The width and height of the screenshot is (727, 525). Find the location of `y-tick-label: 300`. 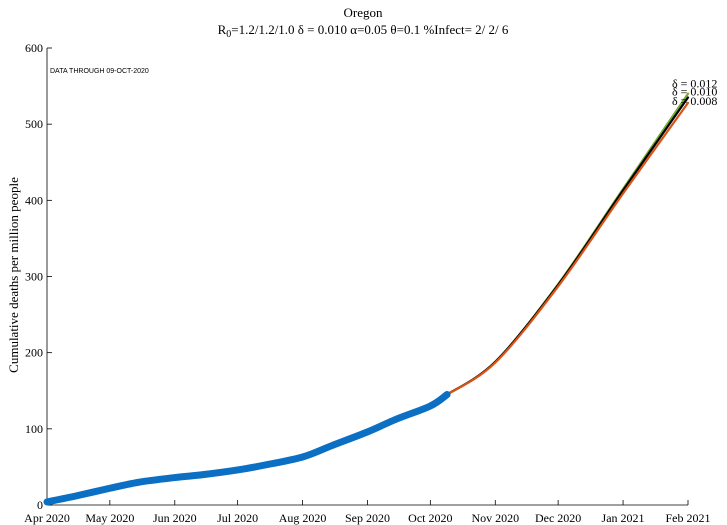

y-tick-label: 300 is located at coordinates (34, 277).